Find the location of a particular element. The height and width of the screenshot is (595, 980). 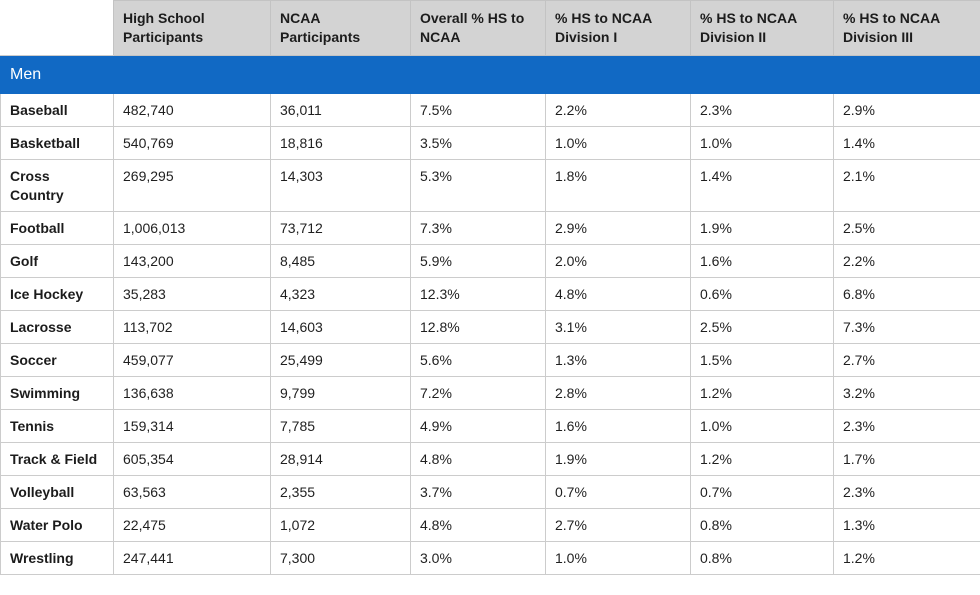

section-header-row: Men is located at coordinates (490, 74).